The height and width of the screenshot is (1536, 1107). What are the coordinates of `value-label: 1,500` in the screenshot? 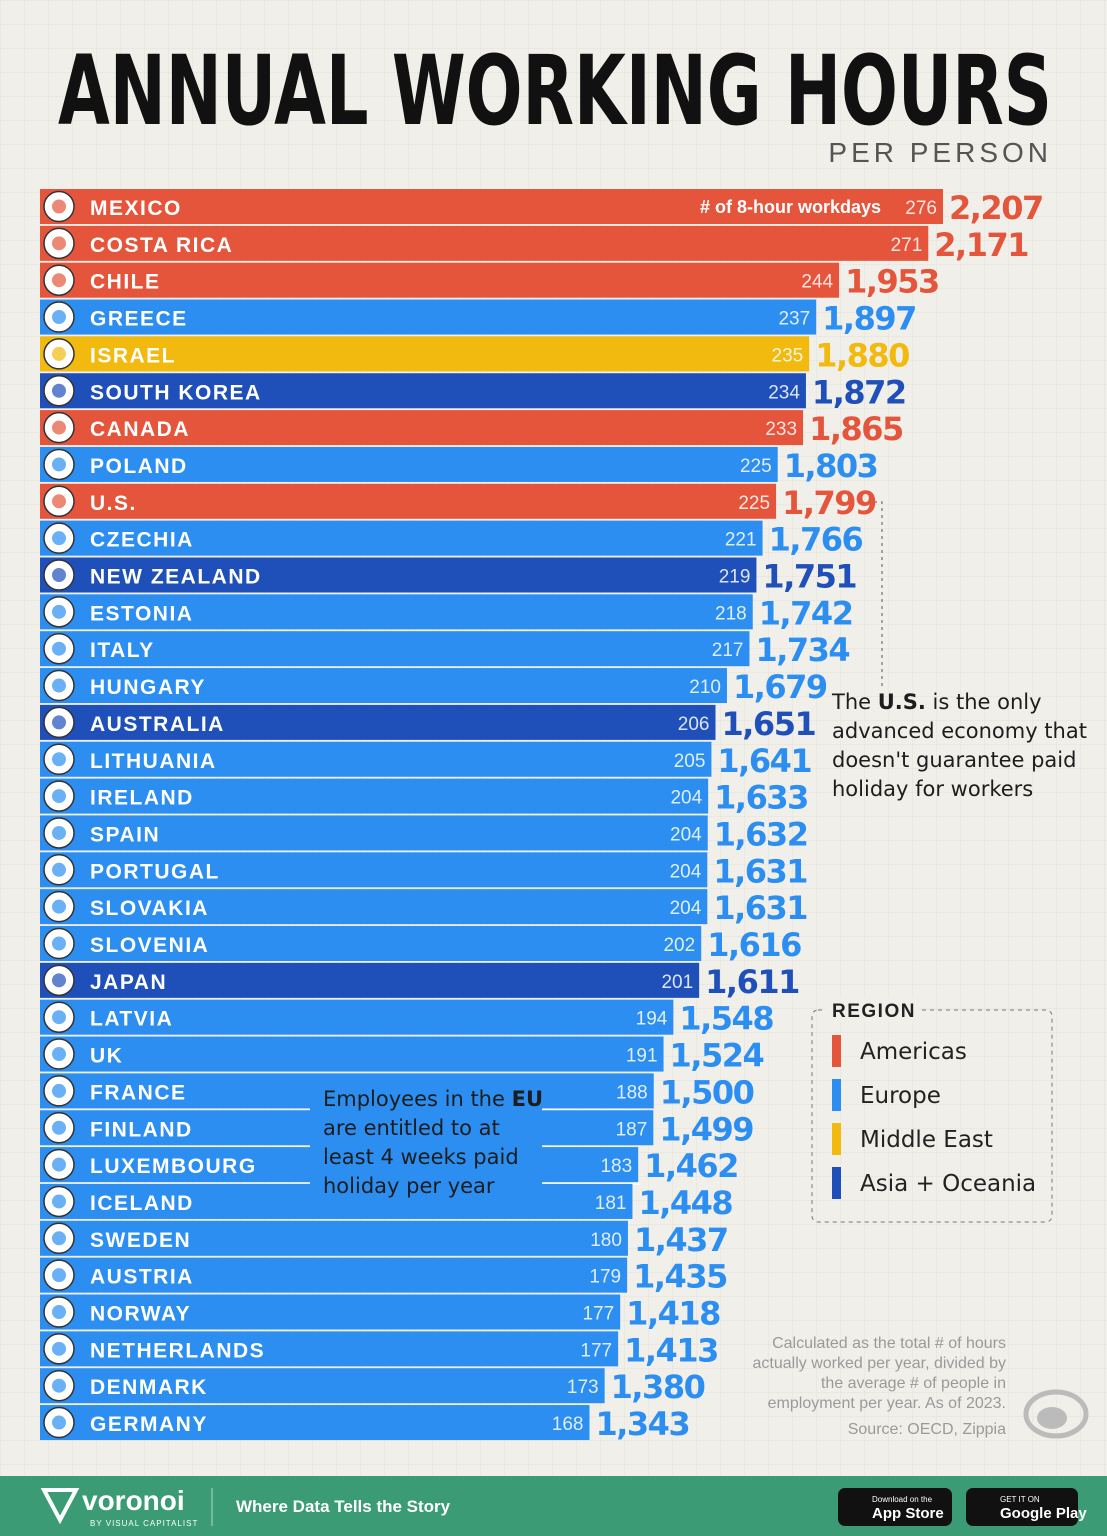 It's located at (707, 1092).